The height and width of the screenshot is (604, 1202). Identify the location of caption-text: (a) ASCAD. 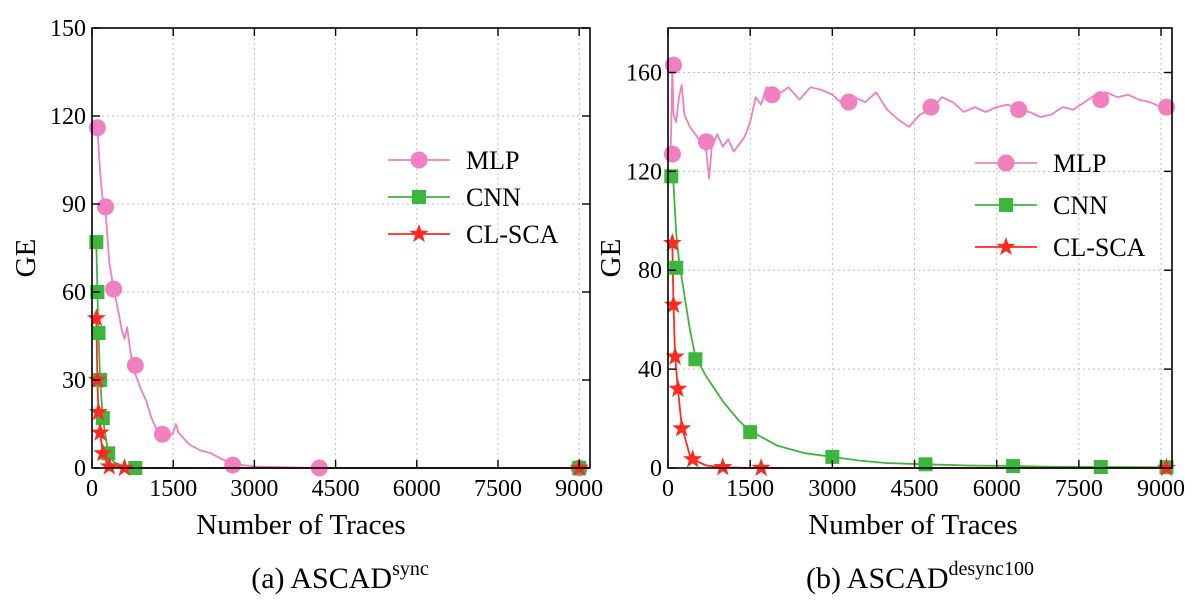
(321, 578).